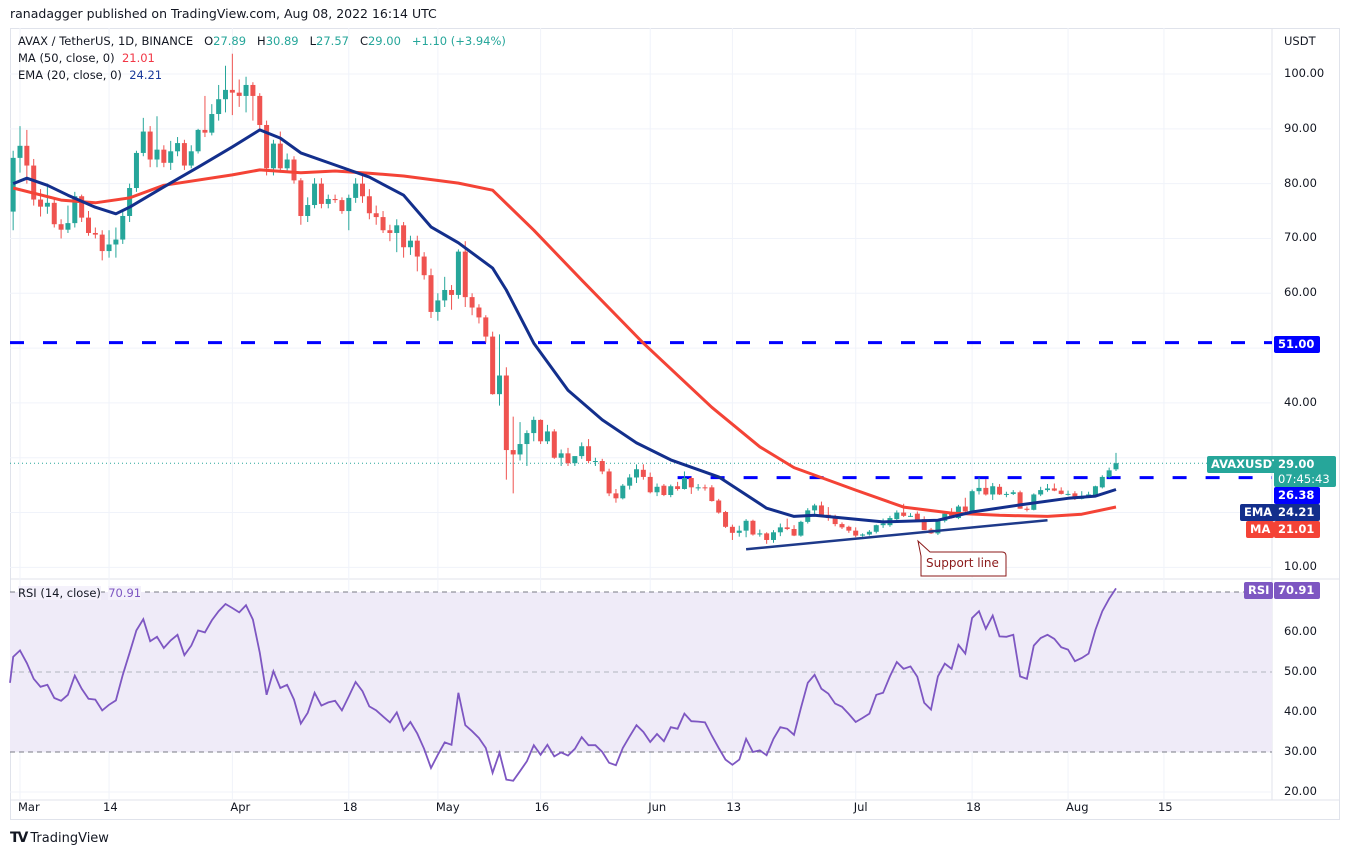 The width and height of the screenshot is (1351, 856). I want to click on price-tick-label: 10.00, so click(1300, 566).